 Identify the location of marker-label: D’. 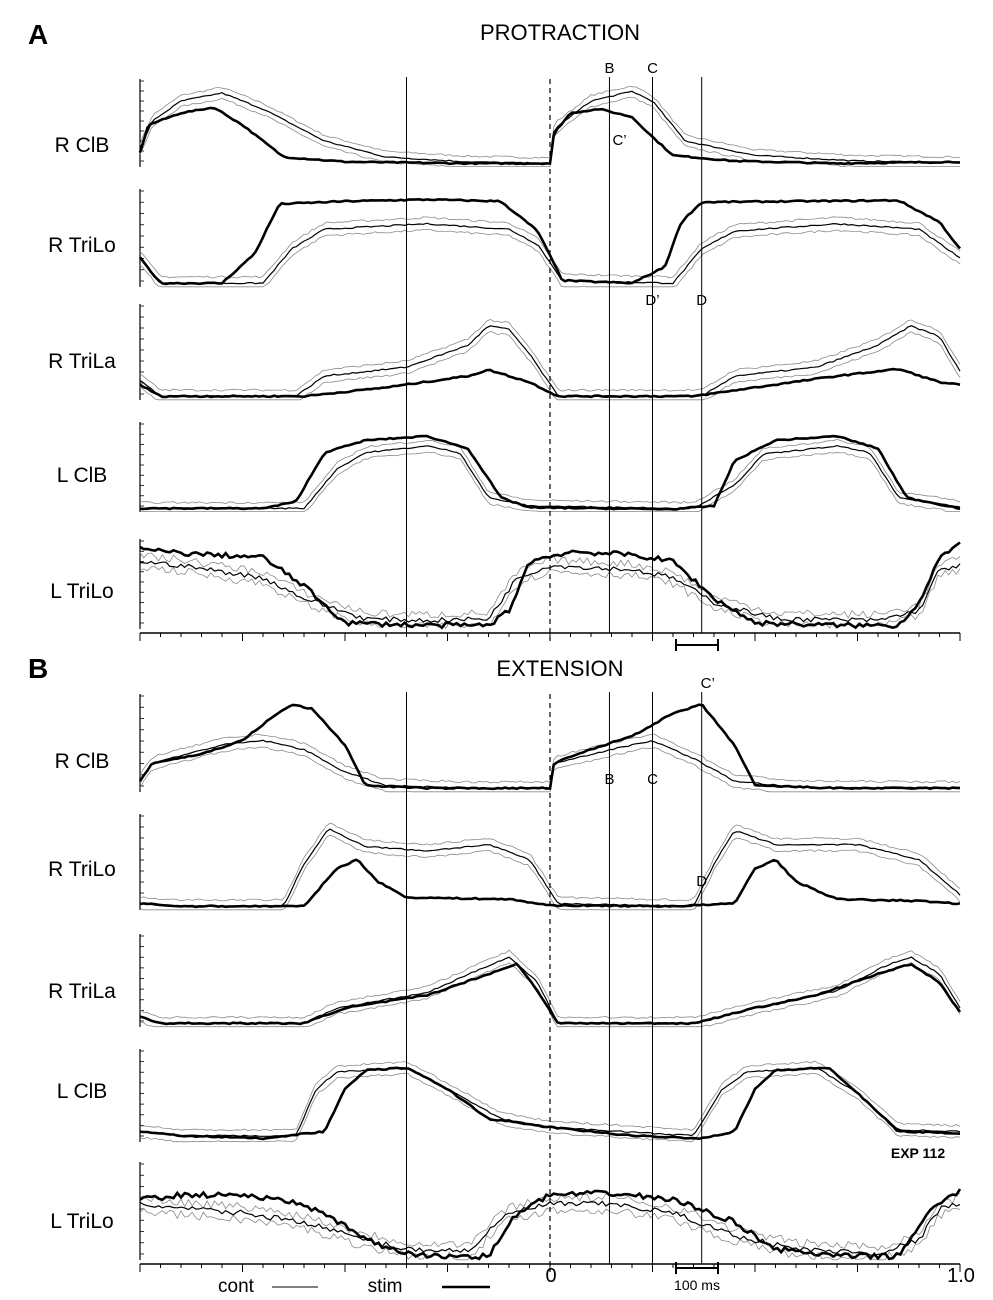
(652, 300).